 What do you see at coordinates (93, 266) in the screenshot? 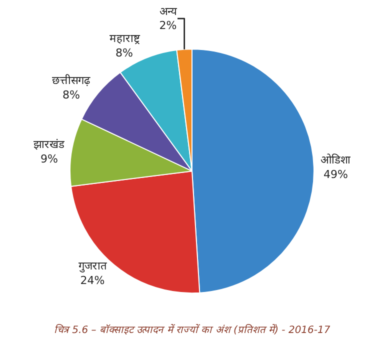
I see `slice-label: गुजरात` at bounding box center [93, 266].